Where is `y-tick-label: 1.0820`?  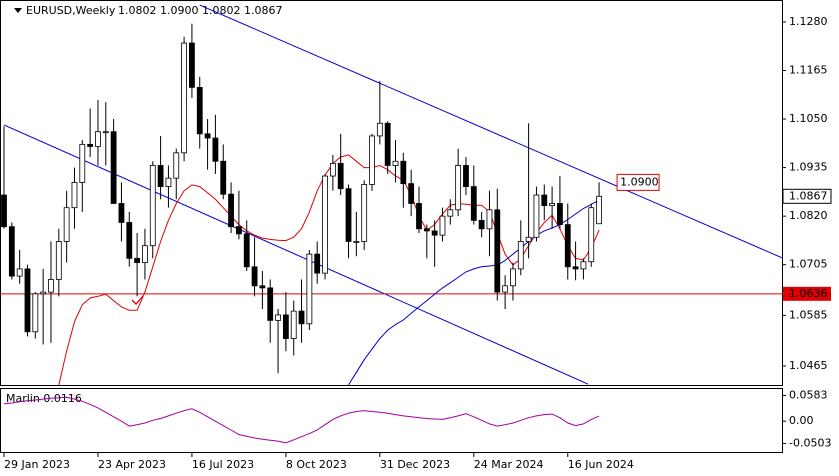 y-tick-label: 1.0820 is located at coordinates (808, 215).